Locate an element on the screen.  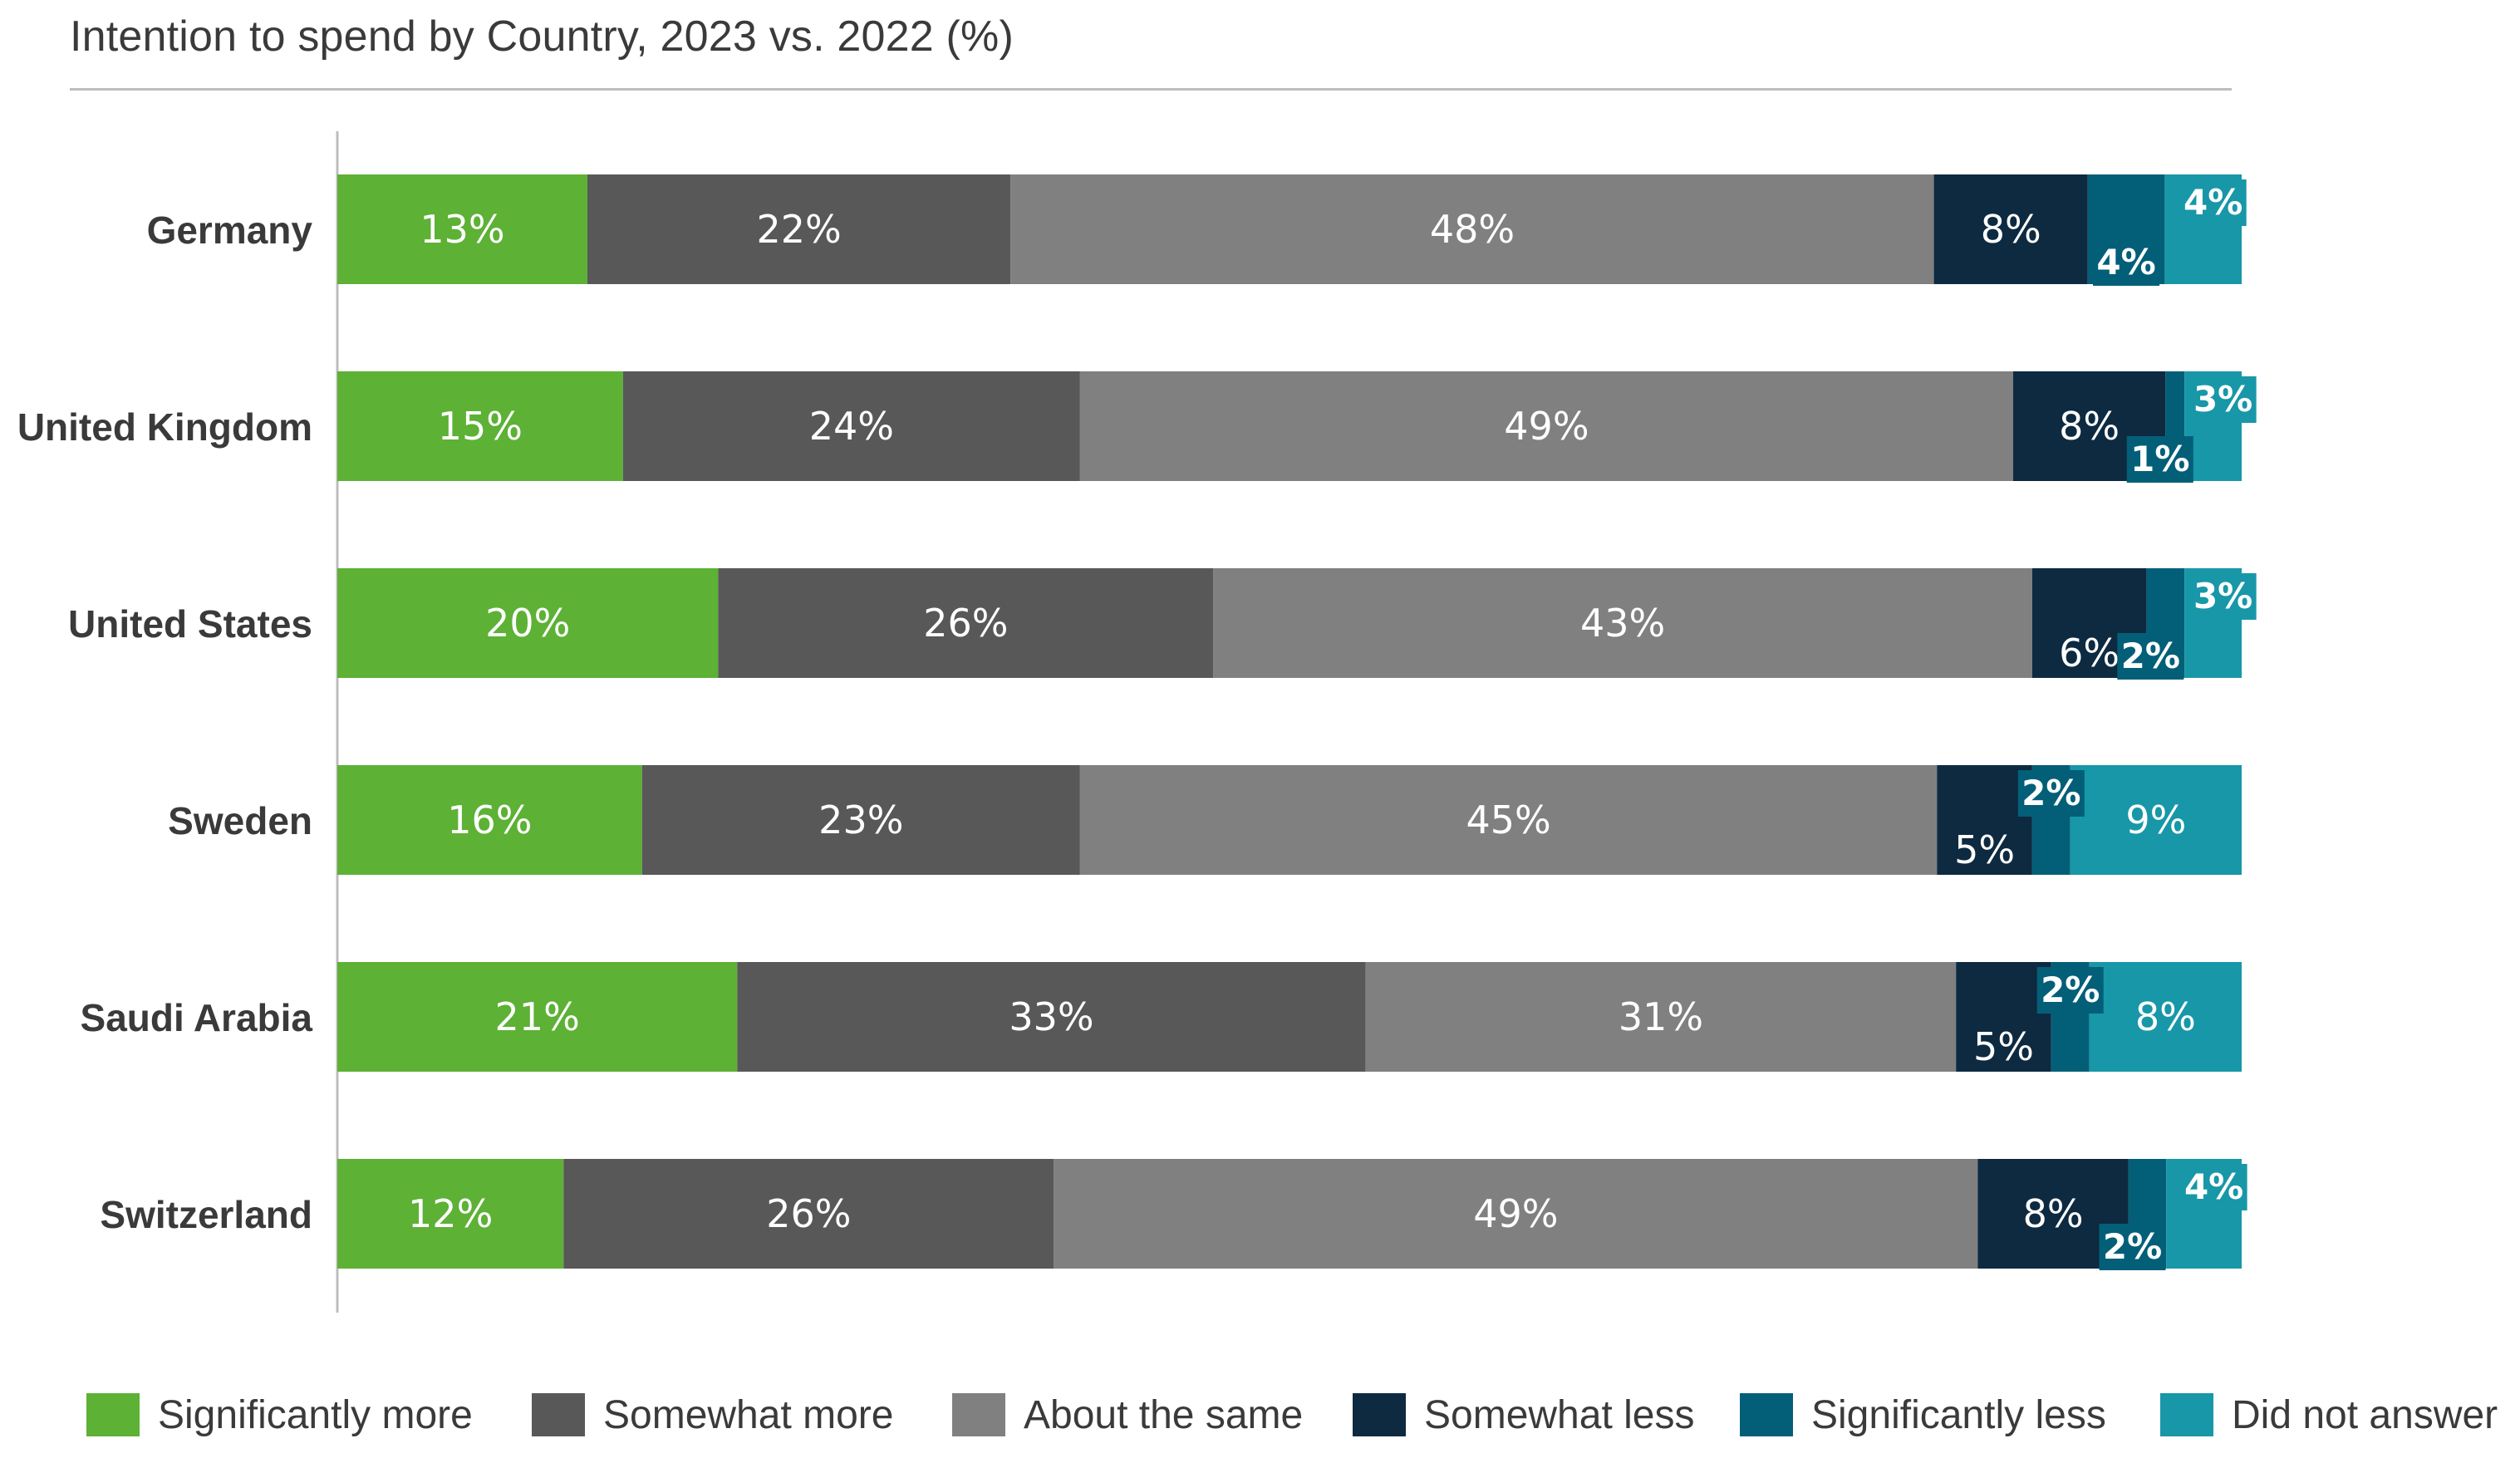
data-label-sweden-significantly-less: 2% is located at coordinates (2050, 793).